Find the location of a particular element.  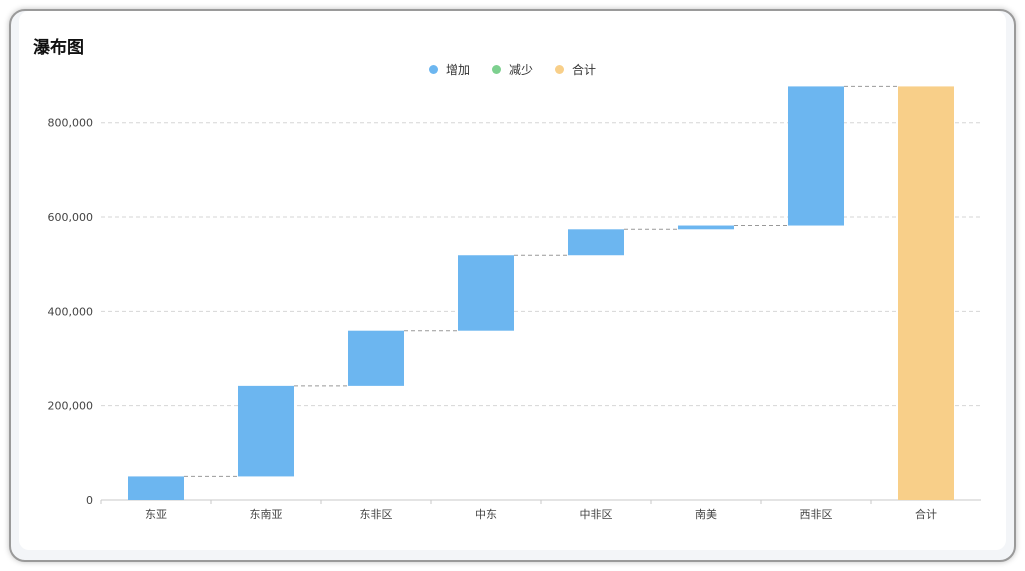

x-tick-label: 东非区 is located at coordinates (376, 514).